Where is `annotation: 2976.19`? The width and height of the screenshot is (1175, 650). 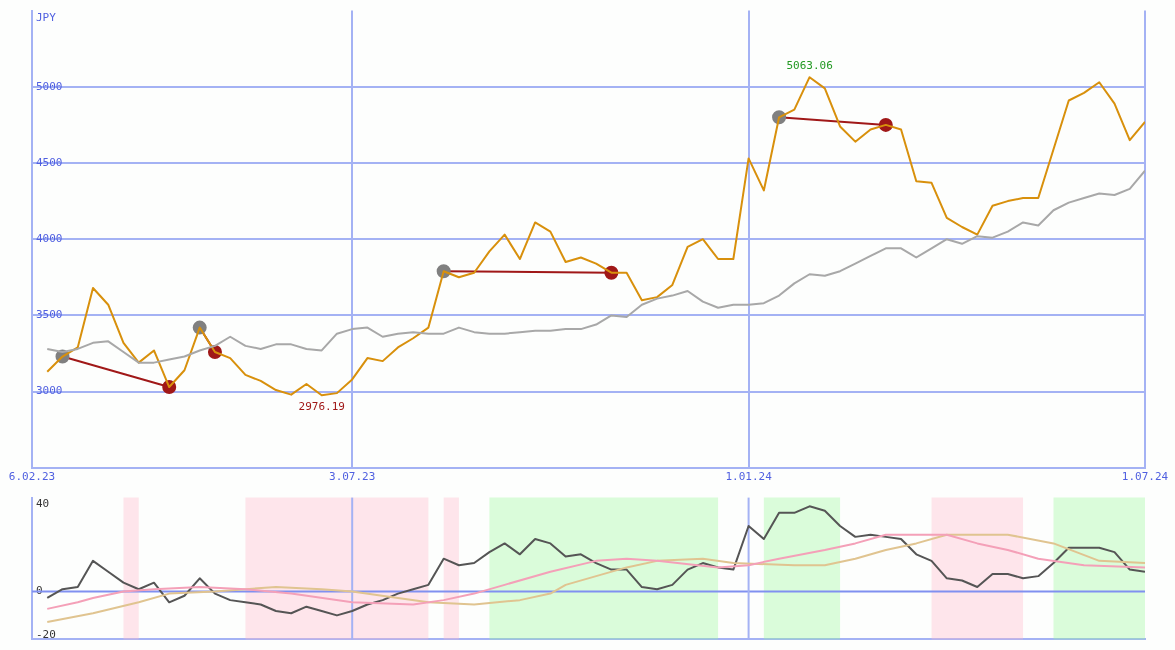 annotation: 2976.19 is located at coordinates (321, 406).